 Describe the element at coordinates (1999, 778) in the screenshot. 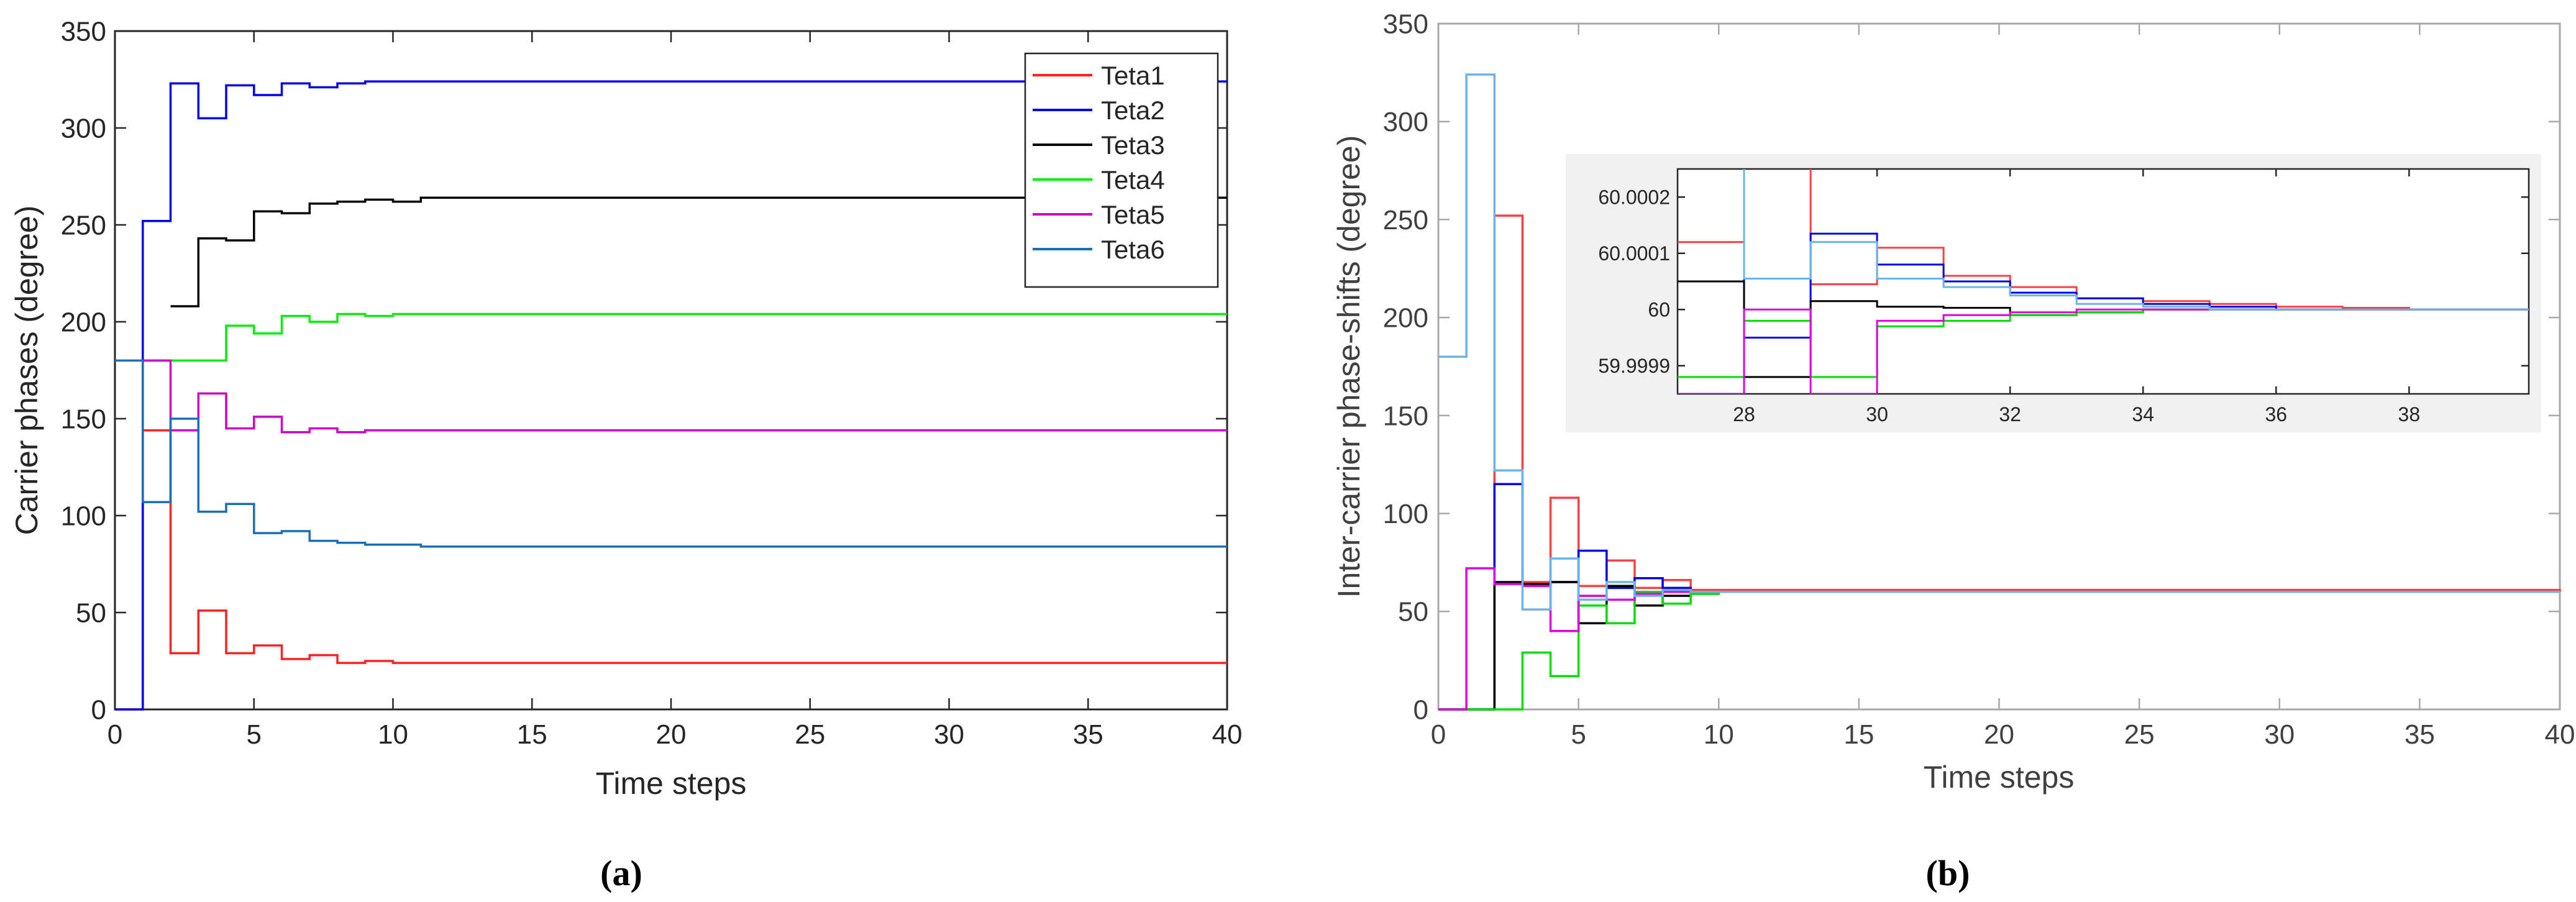

I see `panel-b-xlabel: Time steps` at that location.